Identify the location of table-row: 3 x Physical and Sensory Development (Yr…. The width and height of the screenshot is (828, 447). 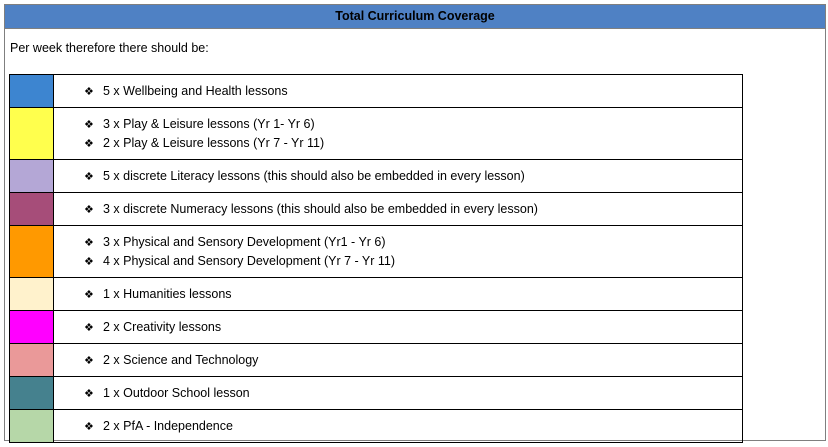
(376, 251).